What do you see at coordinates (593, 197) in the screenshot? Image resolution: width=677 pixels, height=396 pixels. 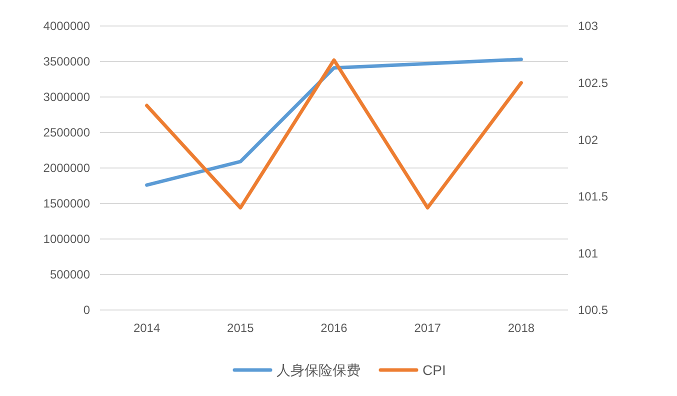 I see `y2-tick-label: 101.5` at bounding box center [593, 197].